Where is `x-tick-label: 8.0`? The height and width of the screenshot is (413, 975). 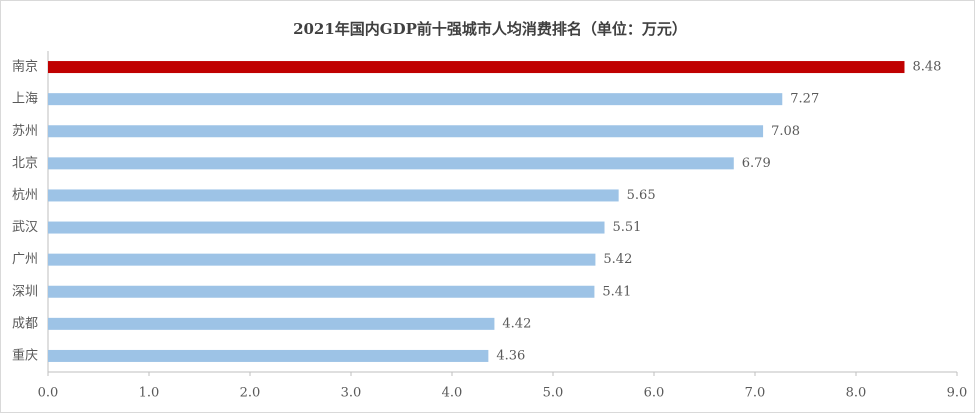 x-tick-label: 8.0 is located at coordinates (856, 393).